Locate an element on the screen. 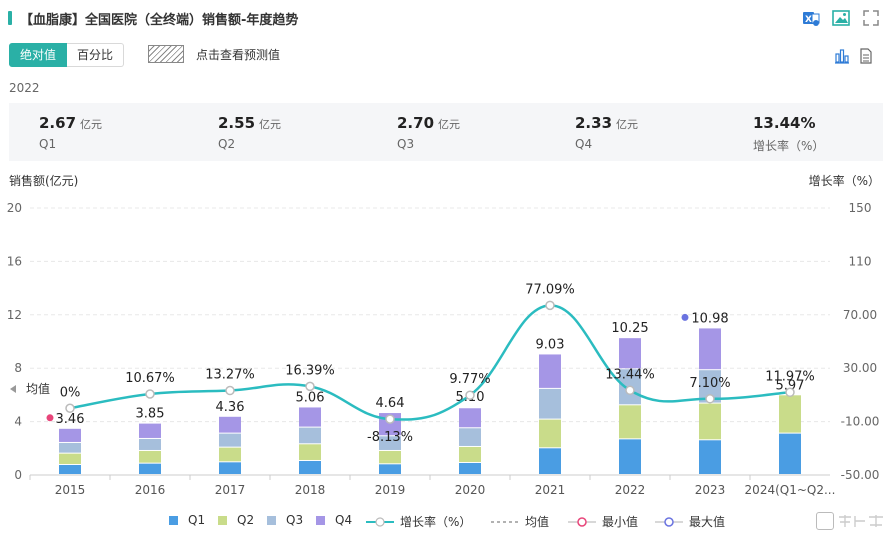 The image size is (892, 538). bar-total-label: 5.97 is located at coordinates (790, 385).